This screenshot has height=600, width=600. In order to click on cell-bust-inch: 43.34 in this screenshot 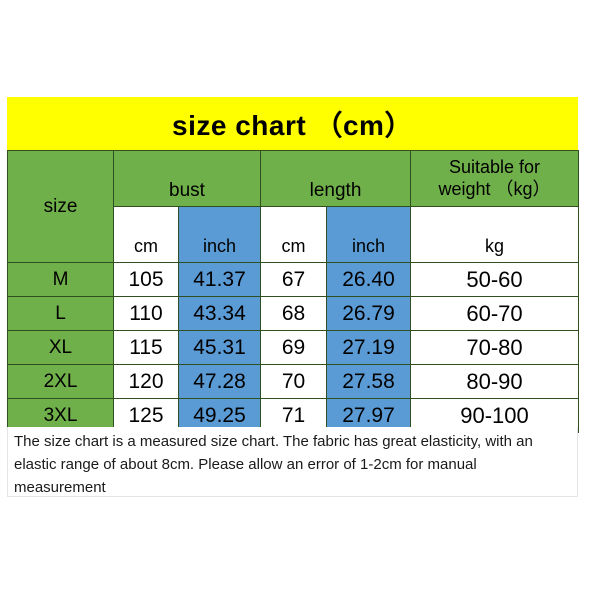, I will do `click(219, 313)`.